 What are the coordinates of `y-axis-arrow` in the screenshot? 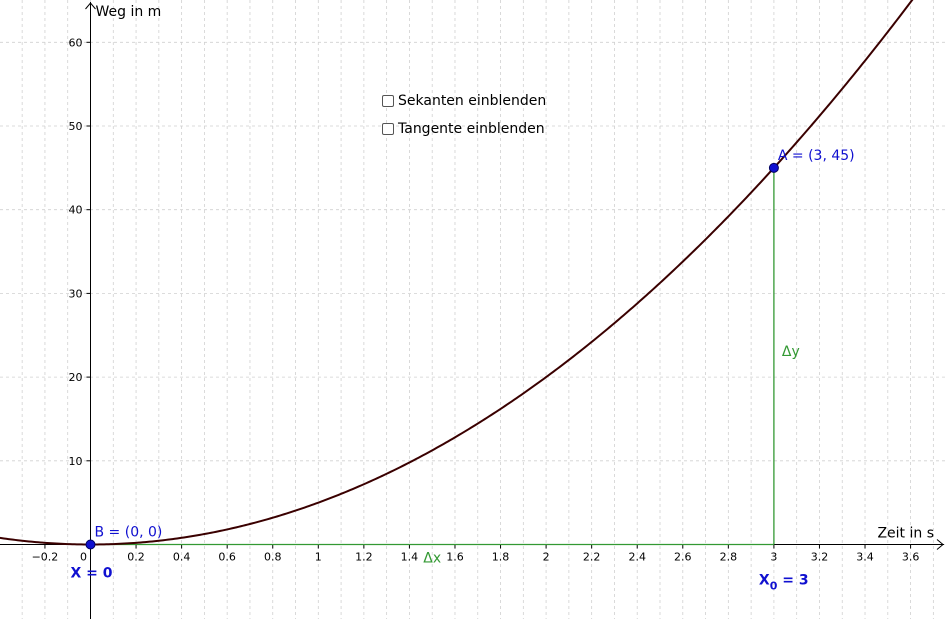 It's located at (90, 6).